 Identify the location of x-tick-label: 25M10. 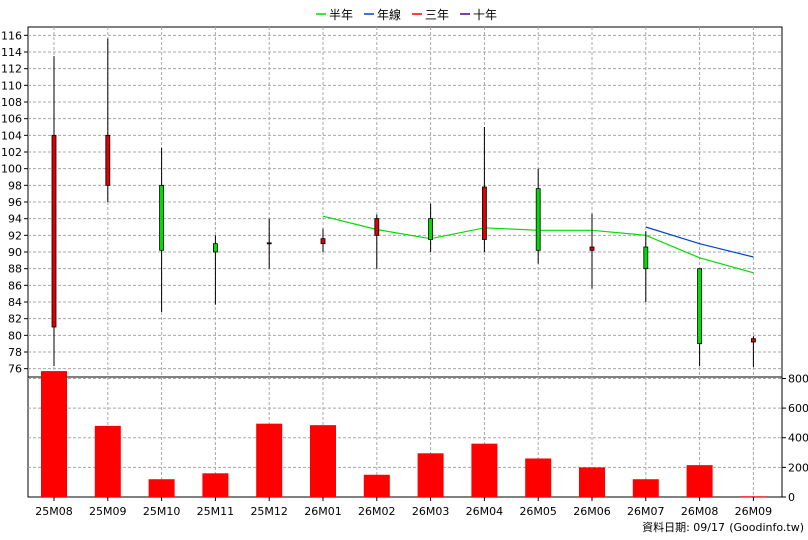
(162, 511).